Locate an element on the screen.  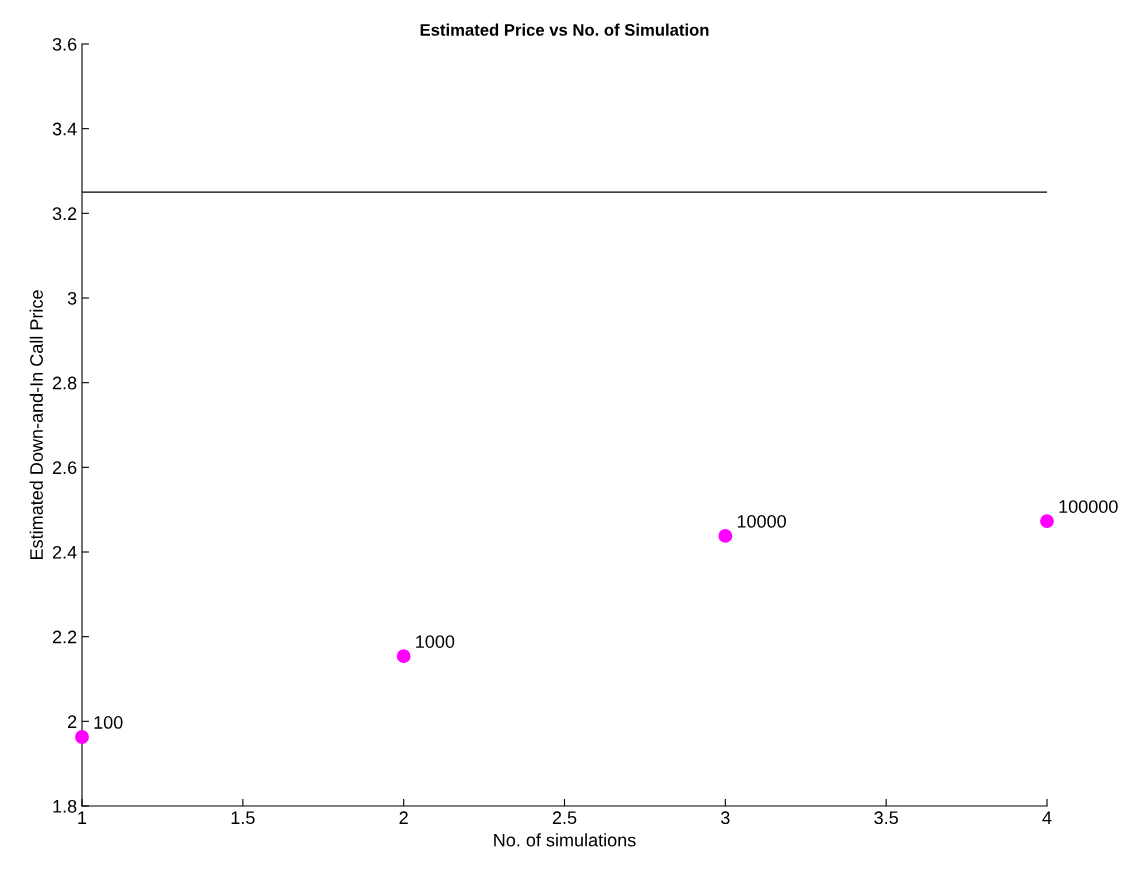
annotation: 10000 is located at coordinates (761, 521).